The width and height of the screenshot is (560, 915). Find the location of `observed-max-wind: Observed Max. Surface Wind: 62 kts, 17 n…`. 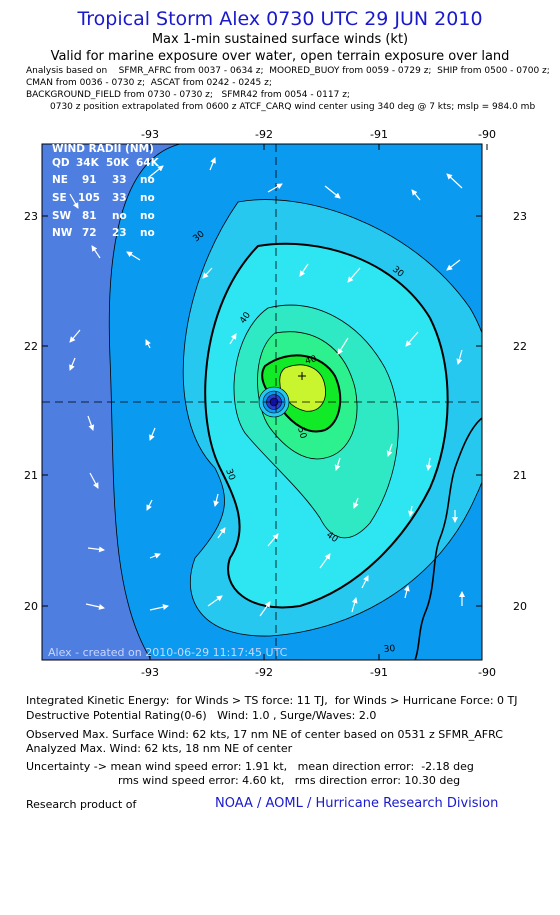

observed-max-wind: Observed Max. Surface Wind: 62 kts, 17 n… is located at coordinates (264, 734).